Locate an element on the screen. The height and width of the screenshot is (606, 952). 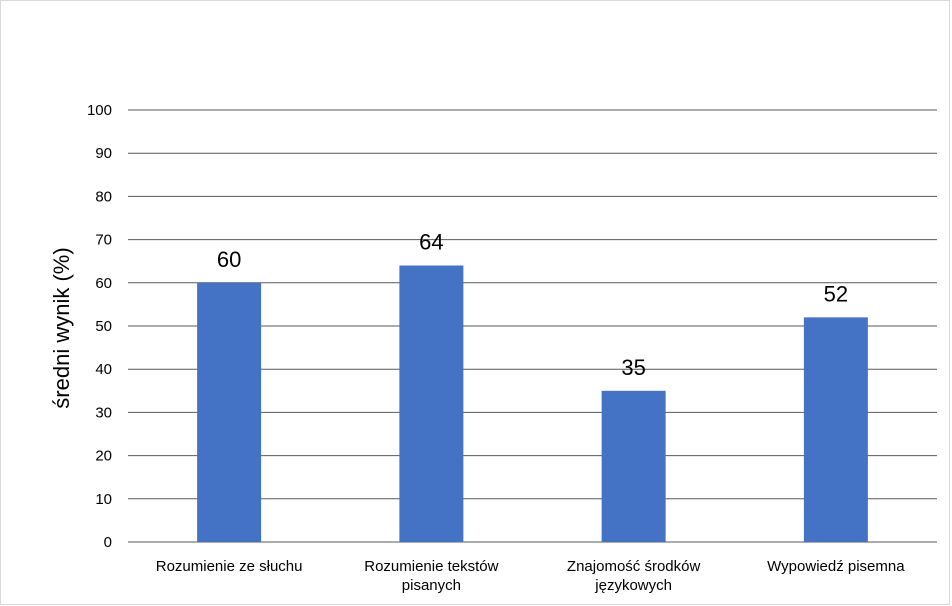
bar-value-label: 64 is located at coordinates (431, 242).